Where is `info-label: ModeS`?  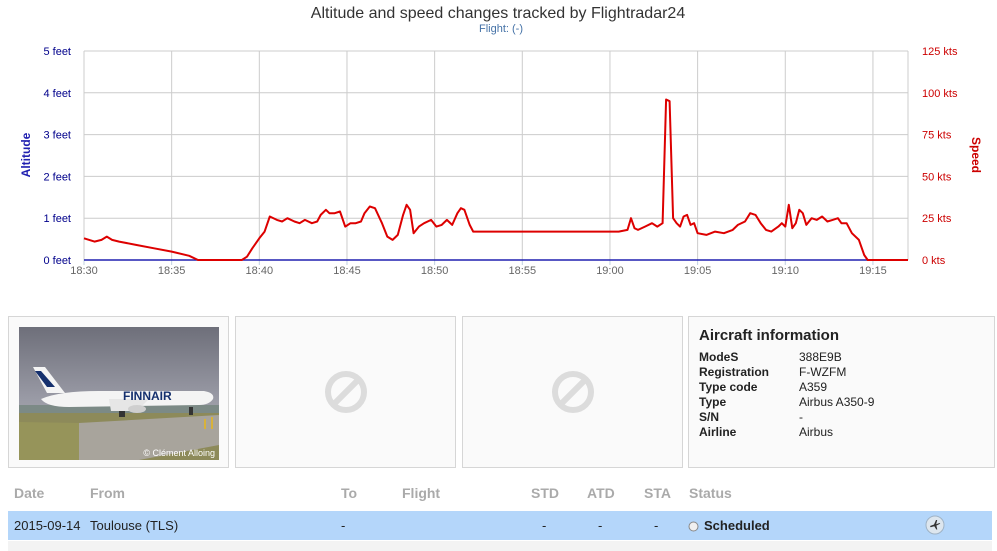 info-label: ModeS is located at coordinates (719, 357).